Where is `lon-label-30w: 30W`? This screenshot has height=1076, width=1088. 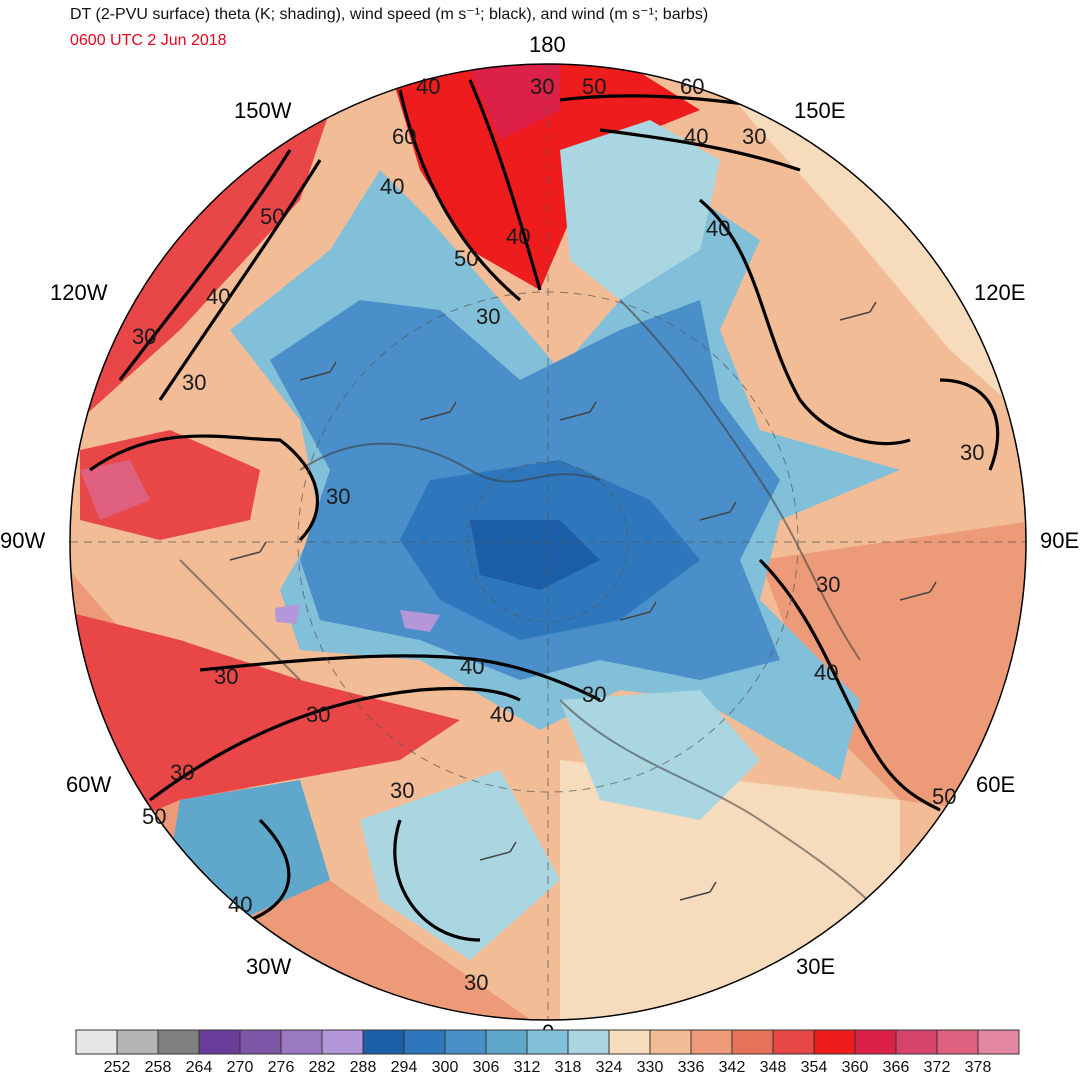 lon-label-30w: 30W is located at coordinates (268, 966).